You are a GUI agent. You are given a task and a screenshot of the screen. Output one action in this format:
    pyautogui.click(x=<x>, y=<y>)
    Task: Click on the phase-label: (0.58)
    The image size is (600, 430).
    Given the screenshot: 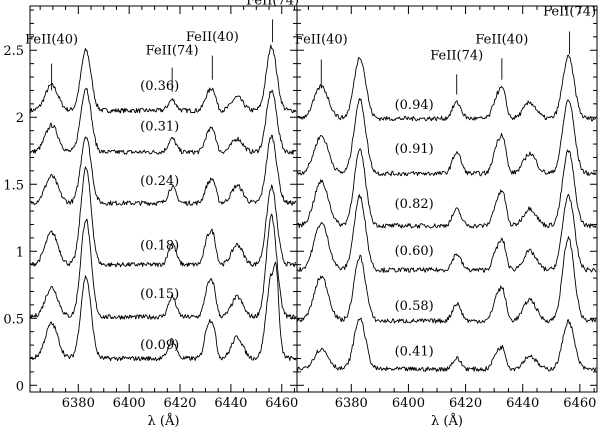 What is the action you would take?
    pyautogui.click(x=414, y=306)
    